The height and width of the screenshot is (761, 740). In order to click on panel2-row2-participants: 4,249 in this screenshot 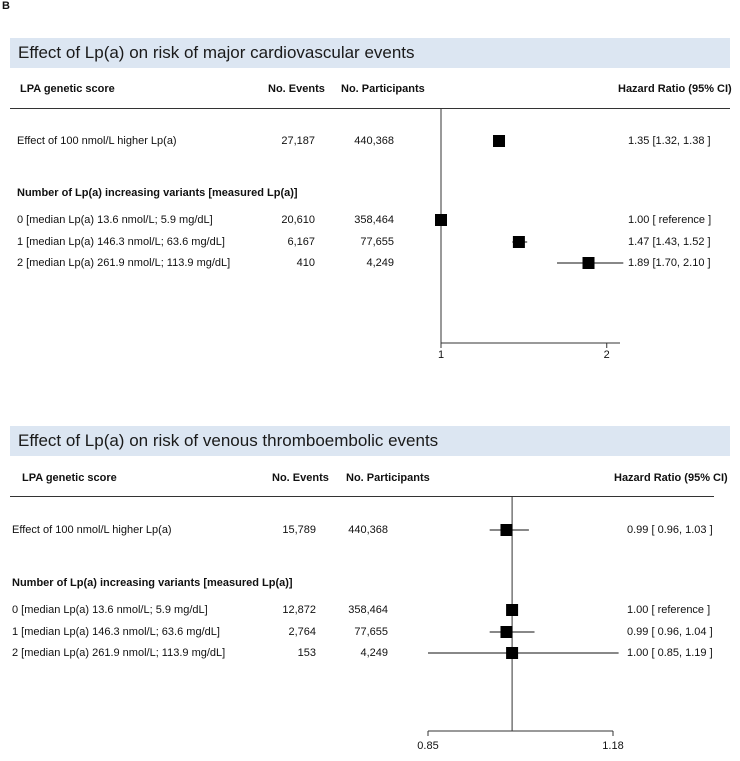, I will do `click(374, 653)`.